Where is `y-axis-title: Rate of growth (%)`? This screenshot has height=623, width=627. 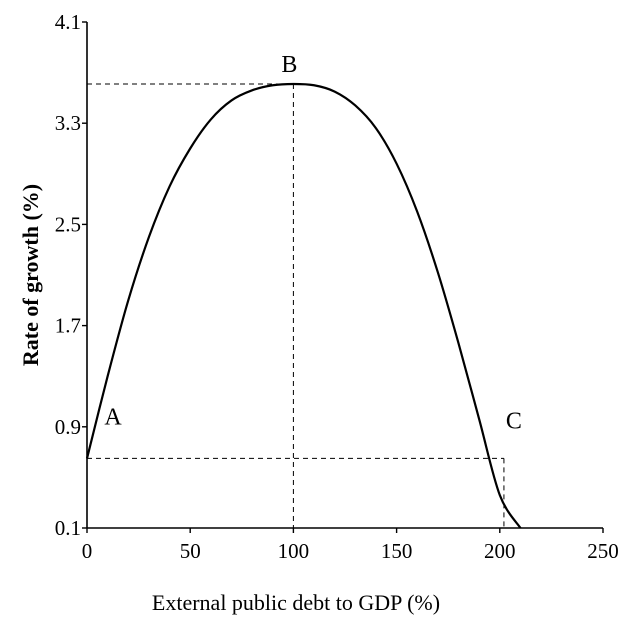
y-axis-title: Rate of growth (%) is located at coordinates (30, 275).